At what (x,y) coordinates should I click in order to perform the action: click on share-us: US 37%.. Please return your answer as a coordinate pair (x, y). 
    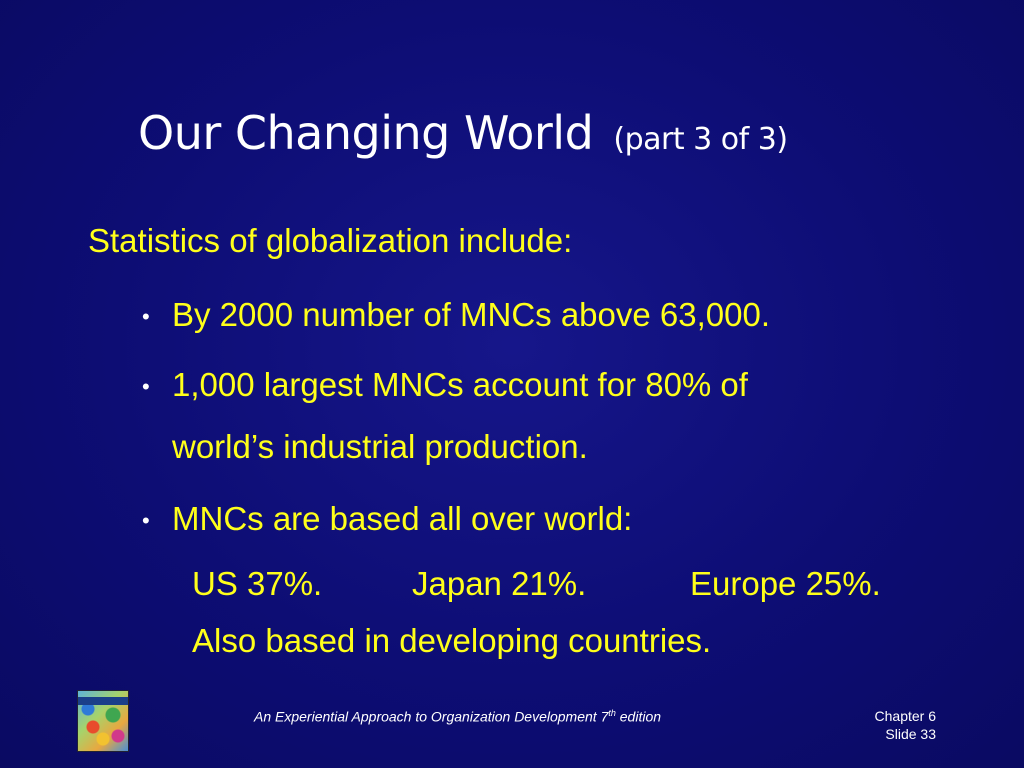
    Looking at the image, I should click on (257, 583).